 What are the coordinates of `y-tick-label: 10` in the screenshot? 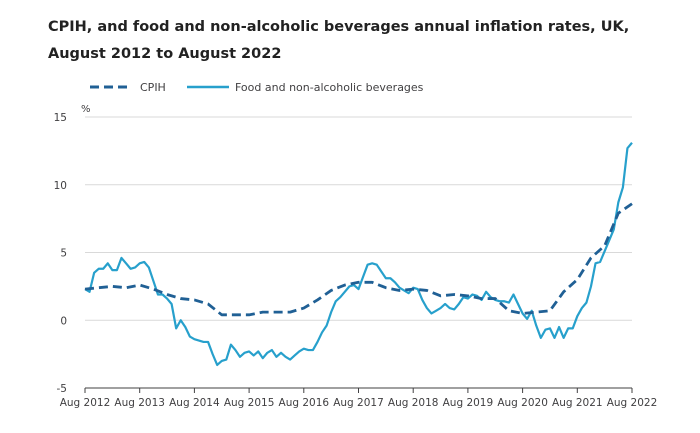 It's located at (60, 186).